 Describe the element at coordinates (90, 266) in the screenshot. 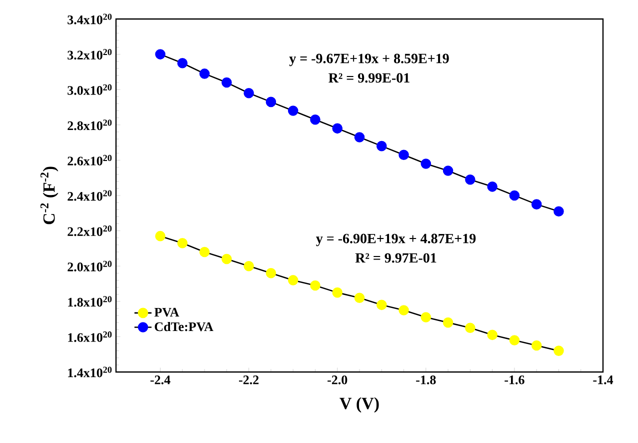

I see `y-tick-label: 2.0x10$^{20}$` at that location.